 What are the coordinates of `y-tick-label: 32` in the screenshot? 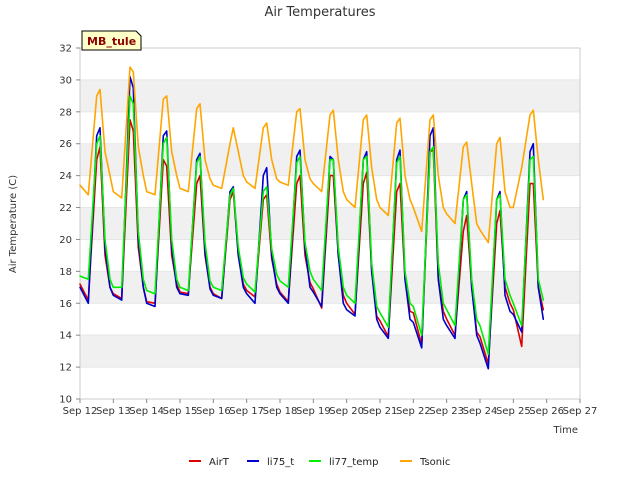 It's located at (65, 49).